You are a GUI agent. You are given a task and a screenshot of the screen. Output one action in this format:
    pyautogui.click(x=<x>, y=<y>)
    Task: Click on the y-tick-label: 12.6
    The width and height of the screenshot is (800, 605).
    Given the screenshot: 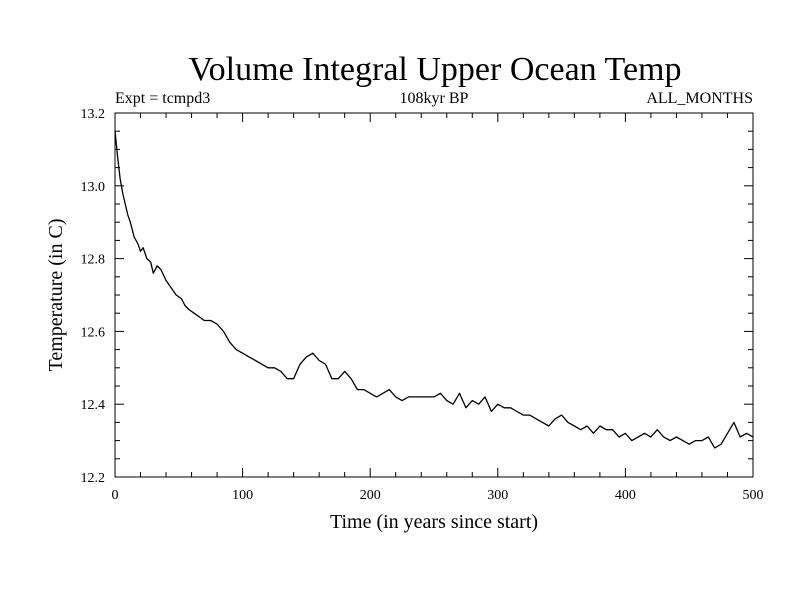 What is the action you would take?
    pyautogui.click(x=93, y=332)
    